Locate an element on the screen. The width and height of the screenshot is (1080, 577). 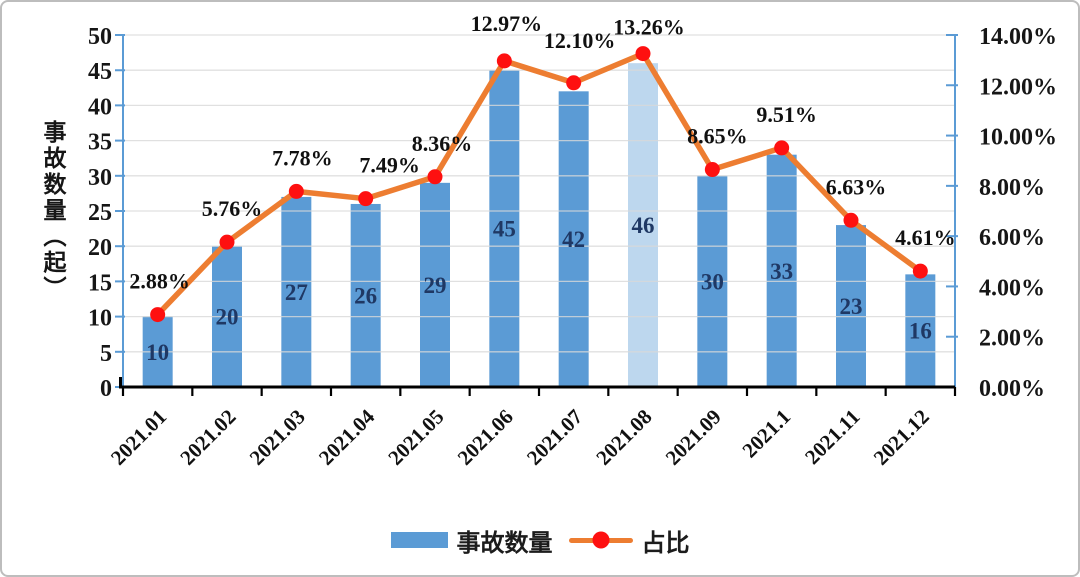
pct-value-label: 7.78% is located at coordinates (302, 157).